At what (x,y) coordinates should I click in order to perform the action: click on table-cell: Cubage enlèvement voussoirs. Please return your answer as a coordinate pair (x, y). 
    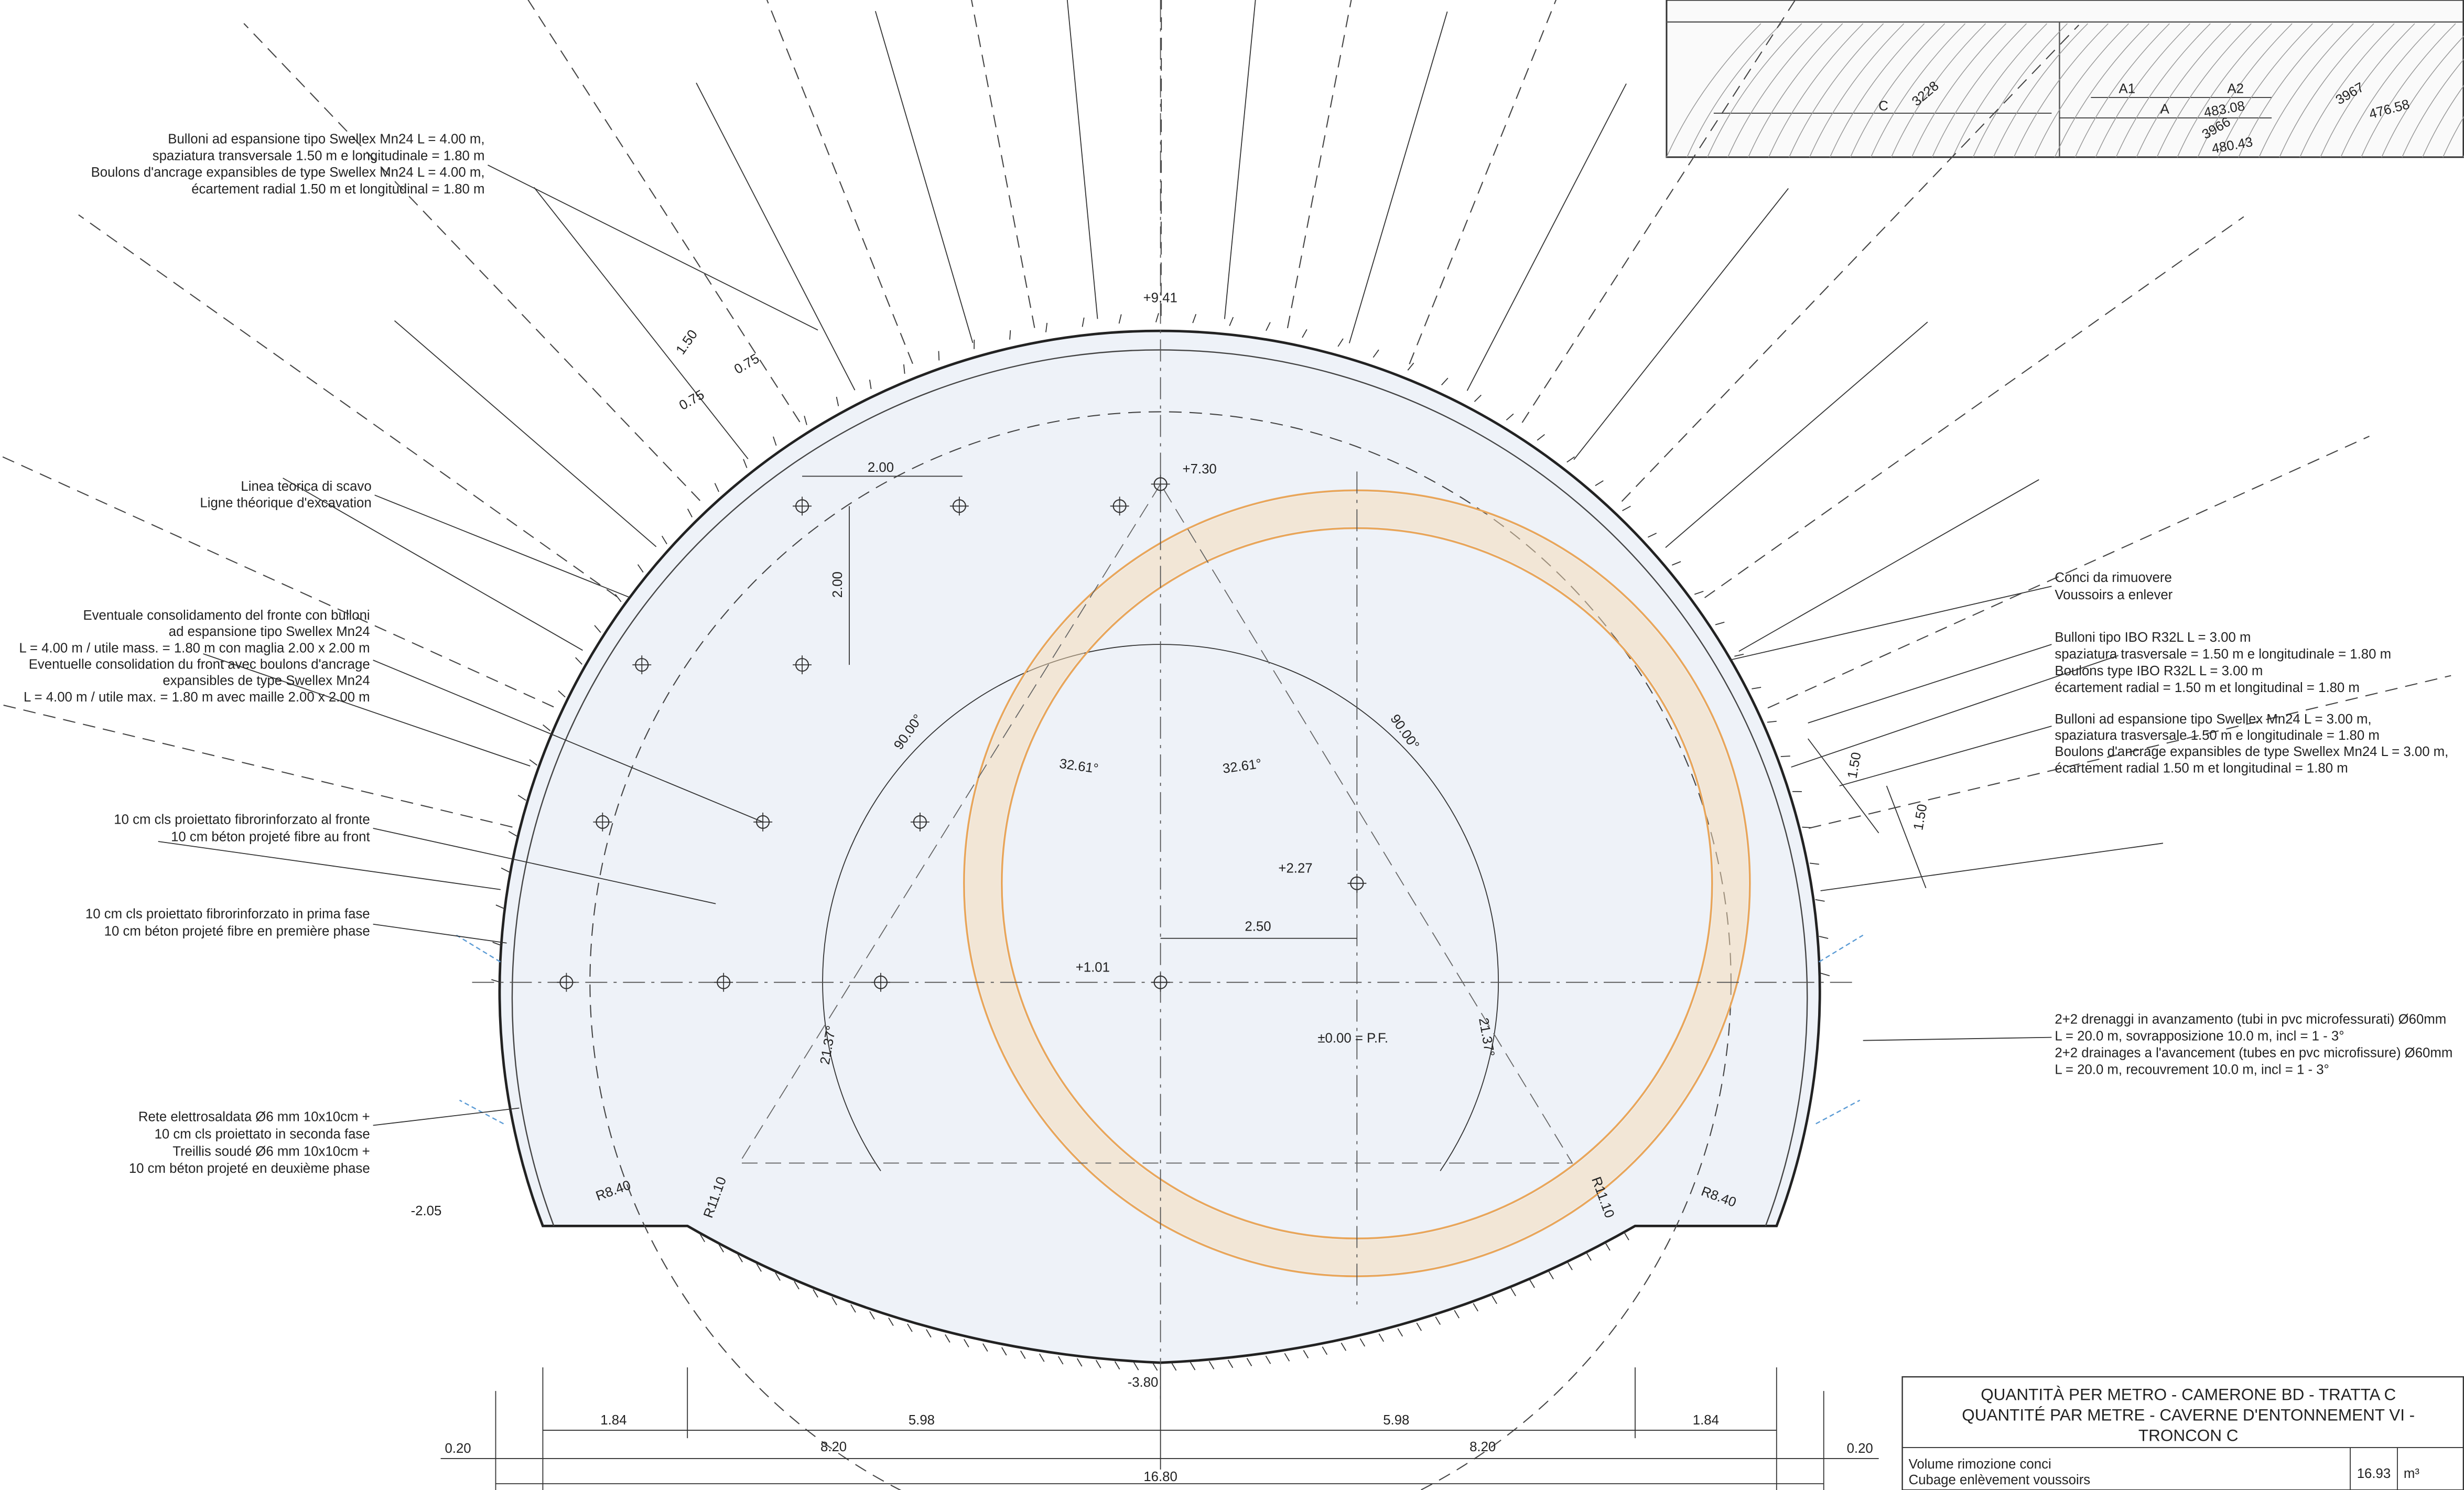
    Looking at the image, I should click on (2000, 1480).